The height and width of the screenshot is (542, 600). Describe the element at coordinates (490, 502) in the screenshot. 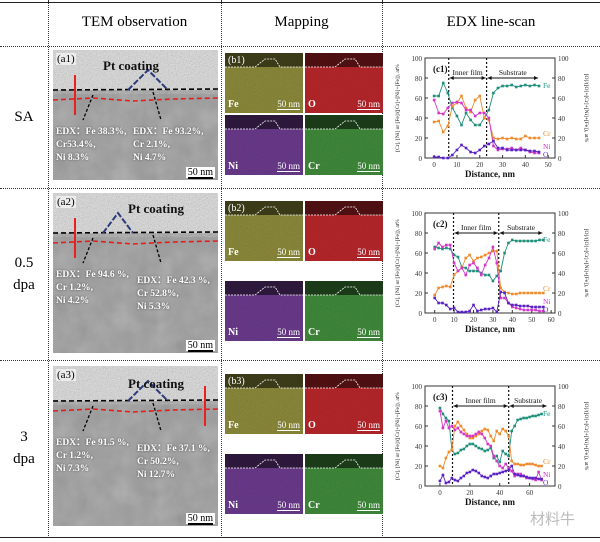

I see `x-axis-label: Distance, nm` at that location.